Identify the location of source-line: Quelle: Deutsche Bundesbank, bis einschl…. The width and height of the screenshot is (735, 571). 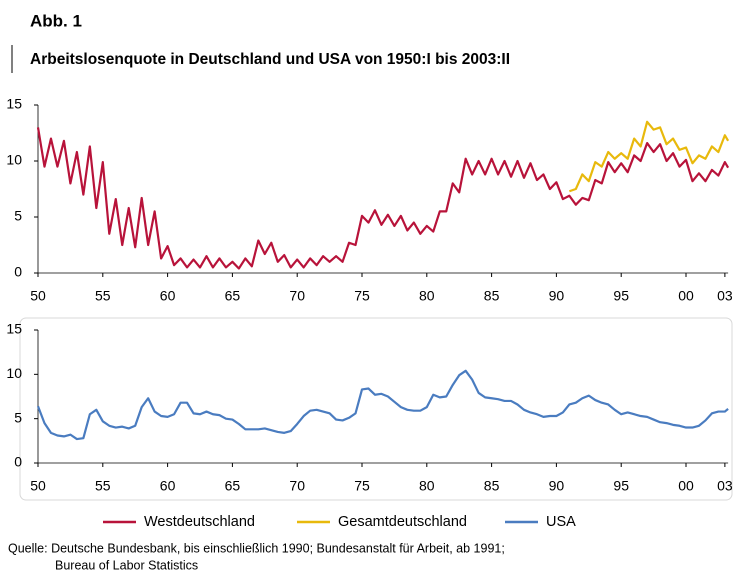
(256, 548).